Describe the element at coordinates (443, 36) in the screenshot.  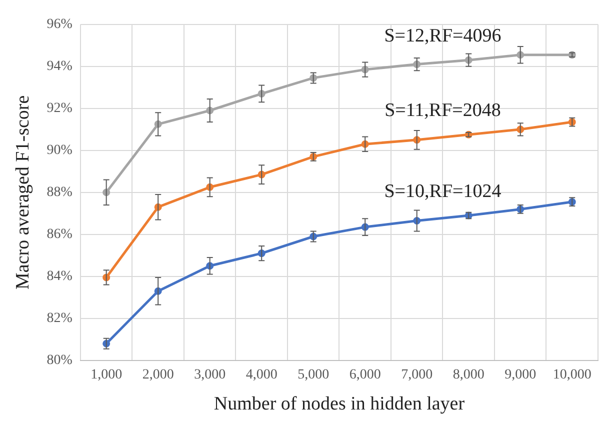
I see `series-label: S=12,RF=4096` at that location.